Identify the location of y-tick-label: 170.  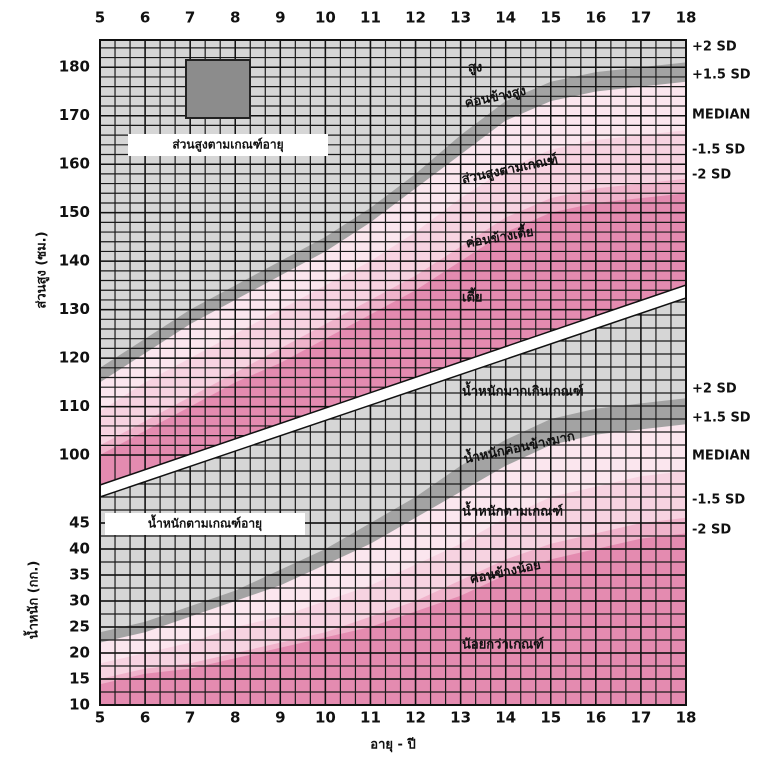
(74, 115).